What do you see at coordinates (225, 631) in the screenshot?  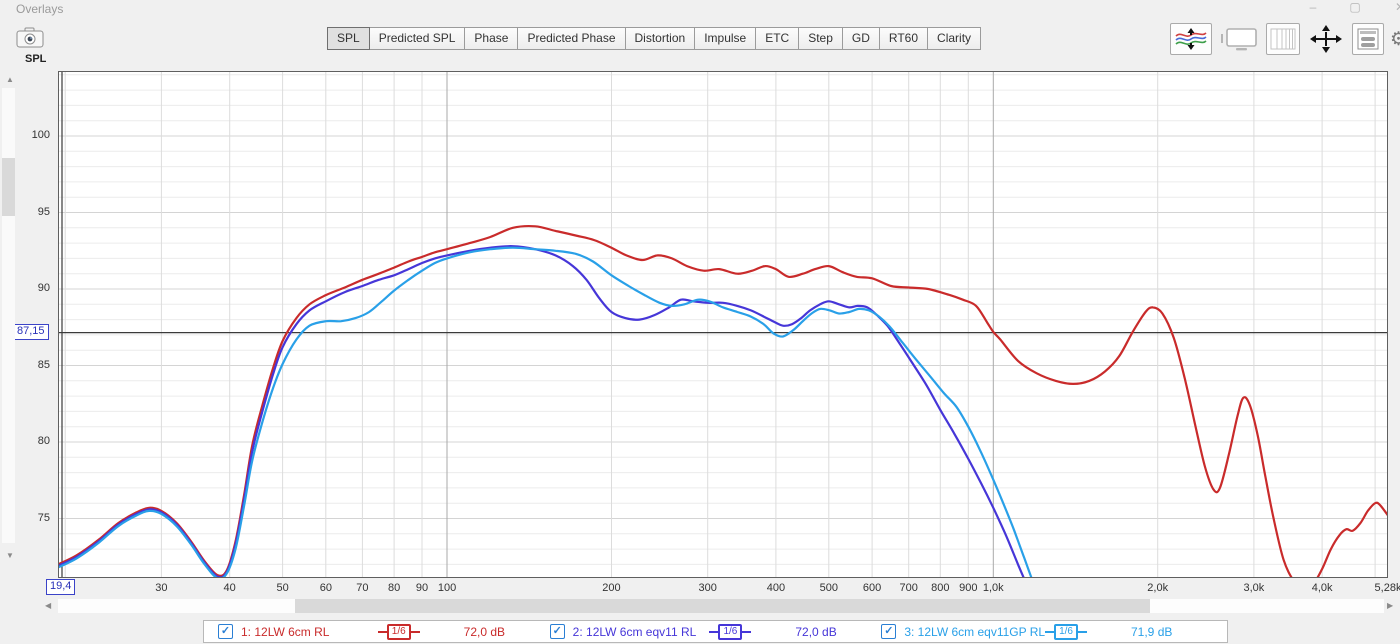 I see `measurement-1-checkbox: ✓` at bounding box center [225, 631].